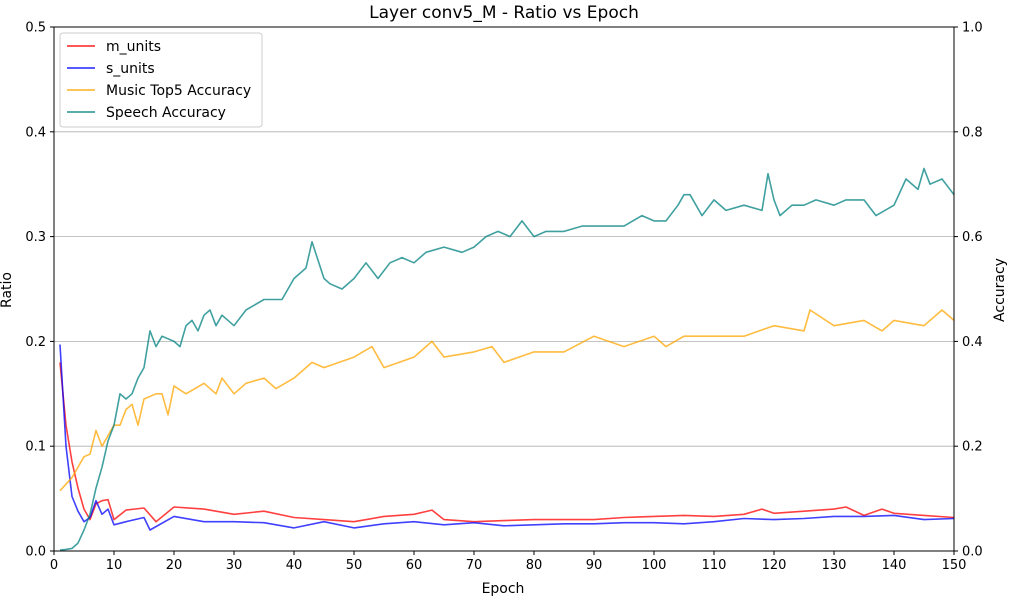 The height and width of the screenshot is (598, 1012). What do you see at coordinates (594, 565) in the screenshot?
I see `x-tick-label: 90` at bounding box center [594, 565].